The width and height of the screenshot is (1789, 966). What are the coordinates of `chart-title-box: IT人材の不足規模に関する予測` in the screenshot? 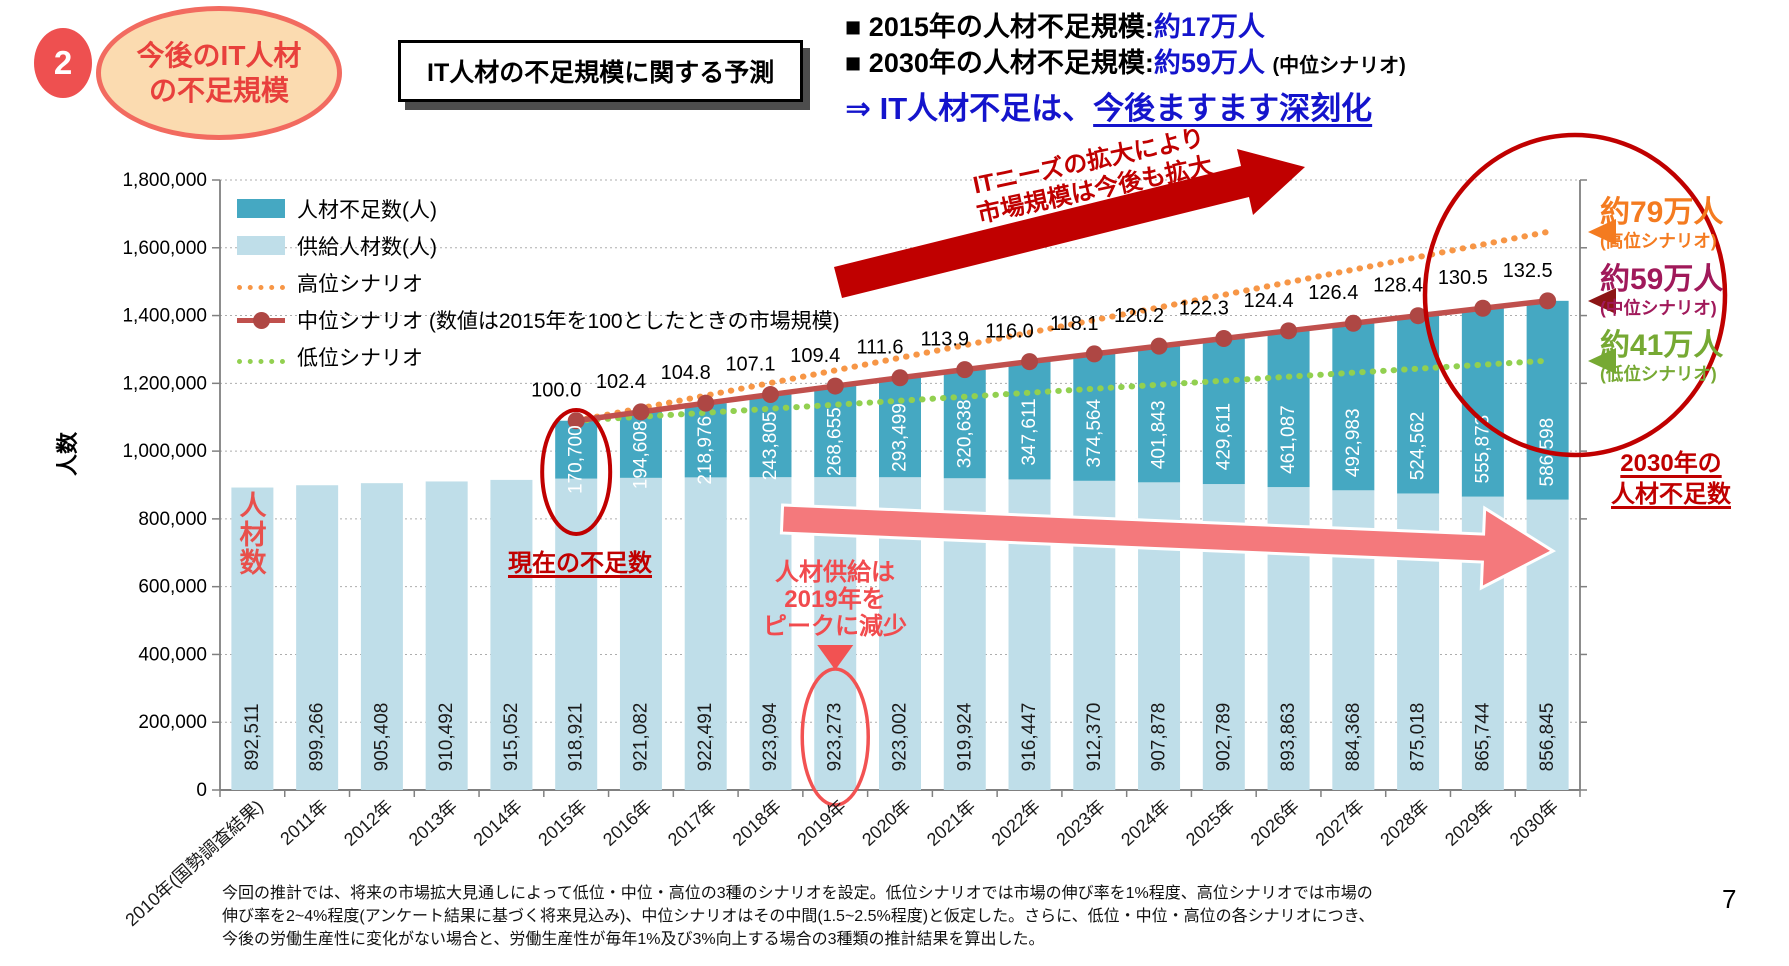 It's located at (601, 71).